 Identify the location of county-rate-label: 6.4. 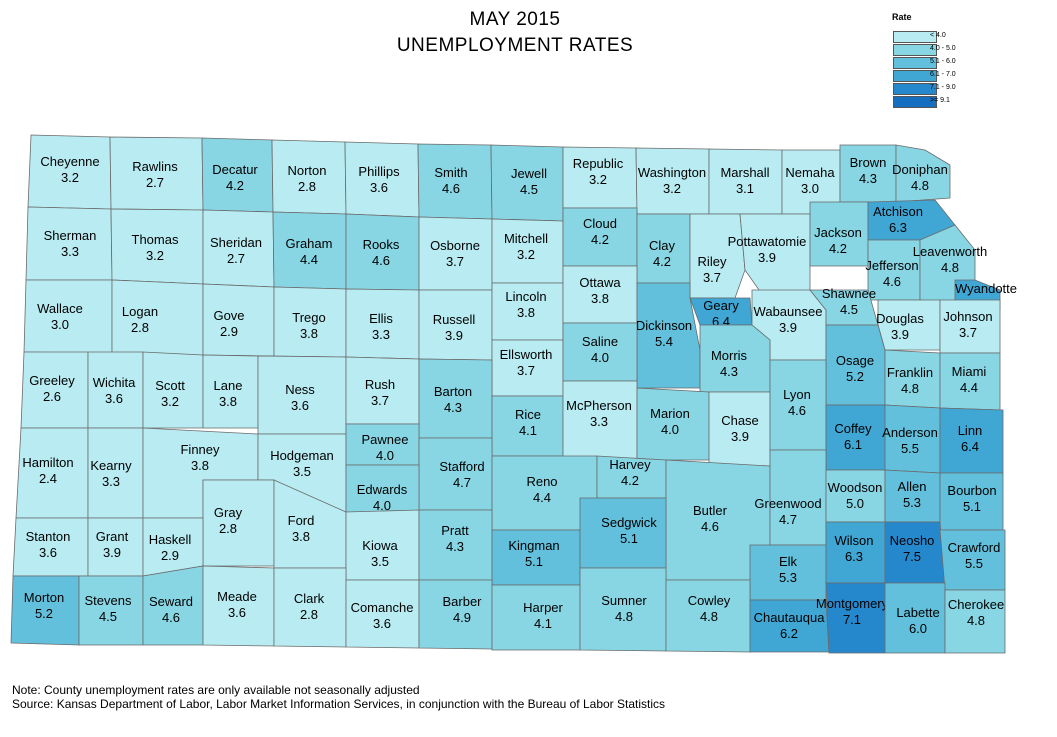
(970, 446).